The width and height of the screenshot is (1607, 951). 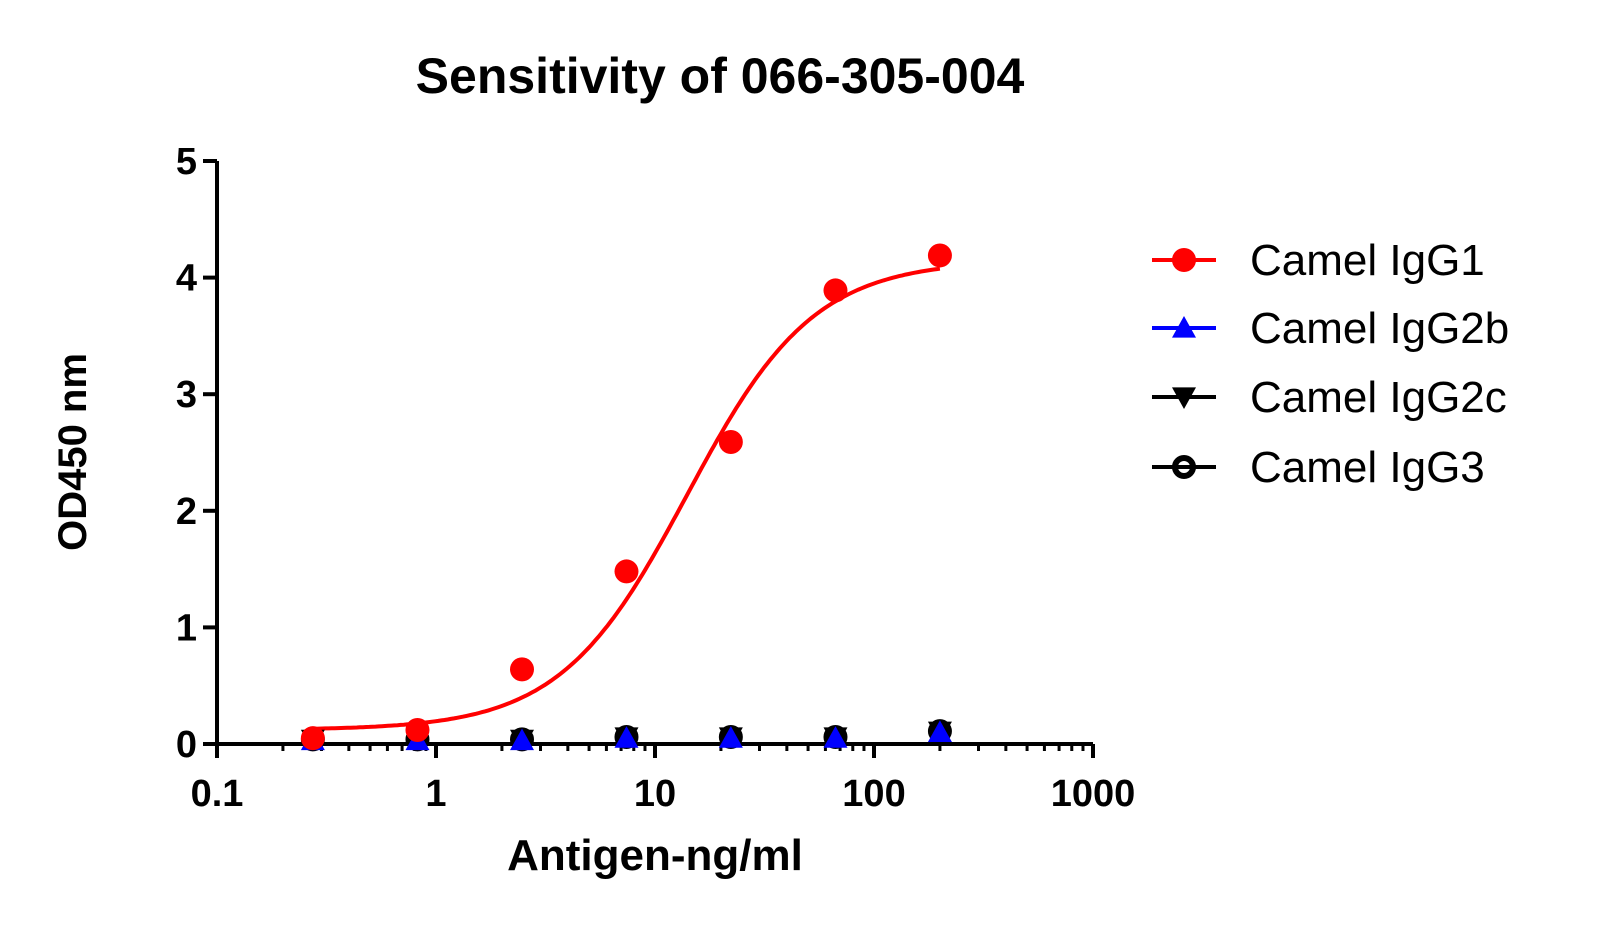 What do you see at coordinates (186, 745) in the screenshot?
I see `y-tick-label: 0` at bounding box center [186, 745].